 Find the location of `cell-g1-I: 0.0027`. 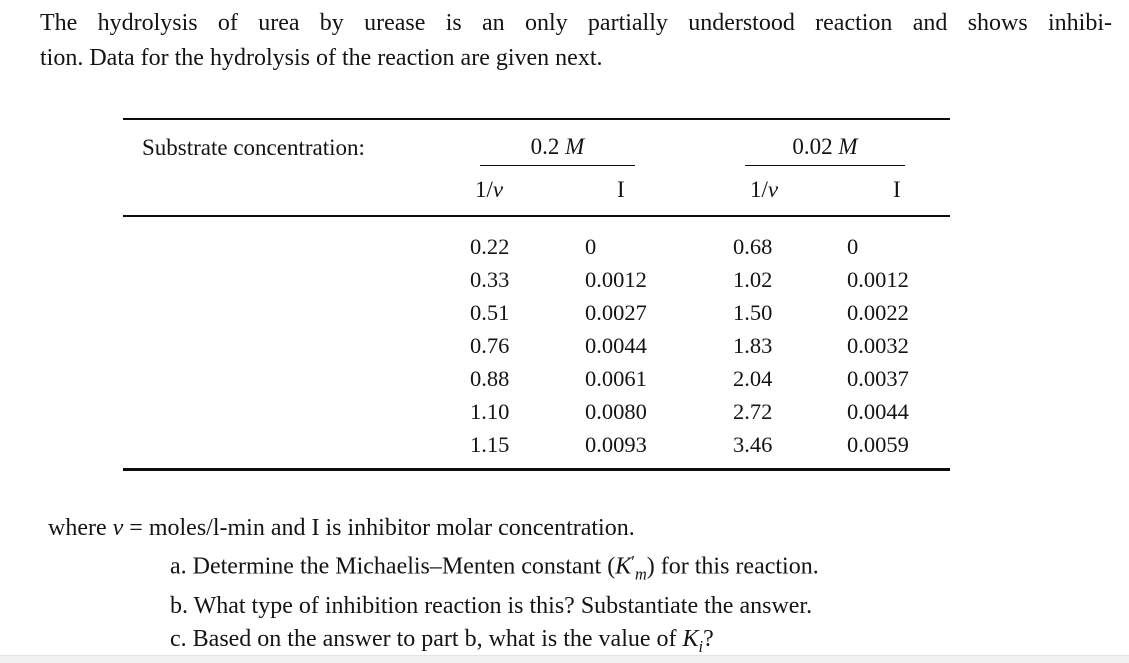

cell-g1-I: 0.0027 is located at coordinates (616, 312).